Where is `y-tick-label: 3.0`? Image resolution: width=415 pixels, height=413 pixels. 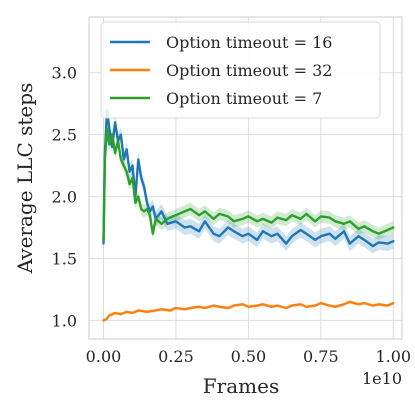 y-tick-label: 3.0 is located at coordinates (64, 73).